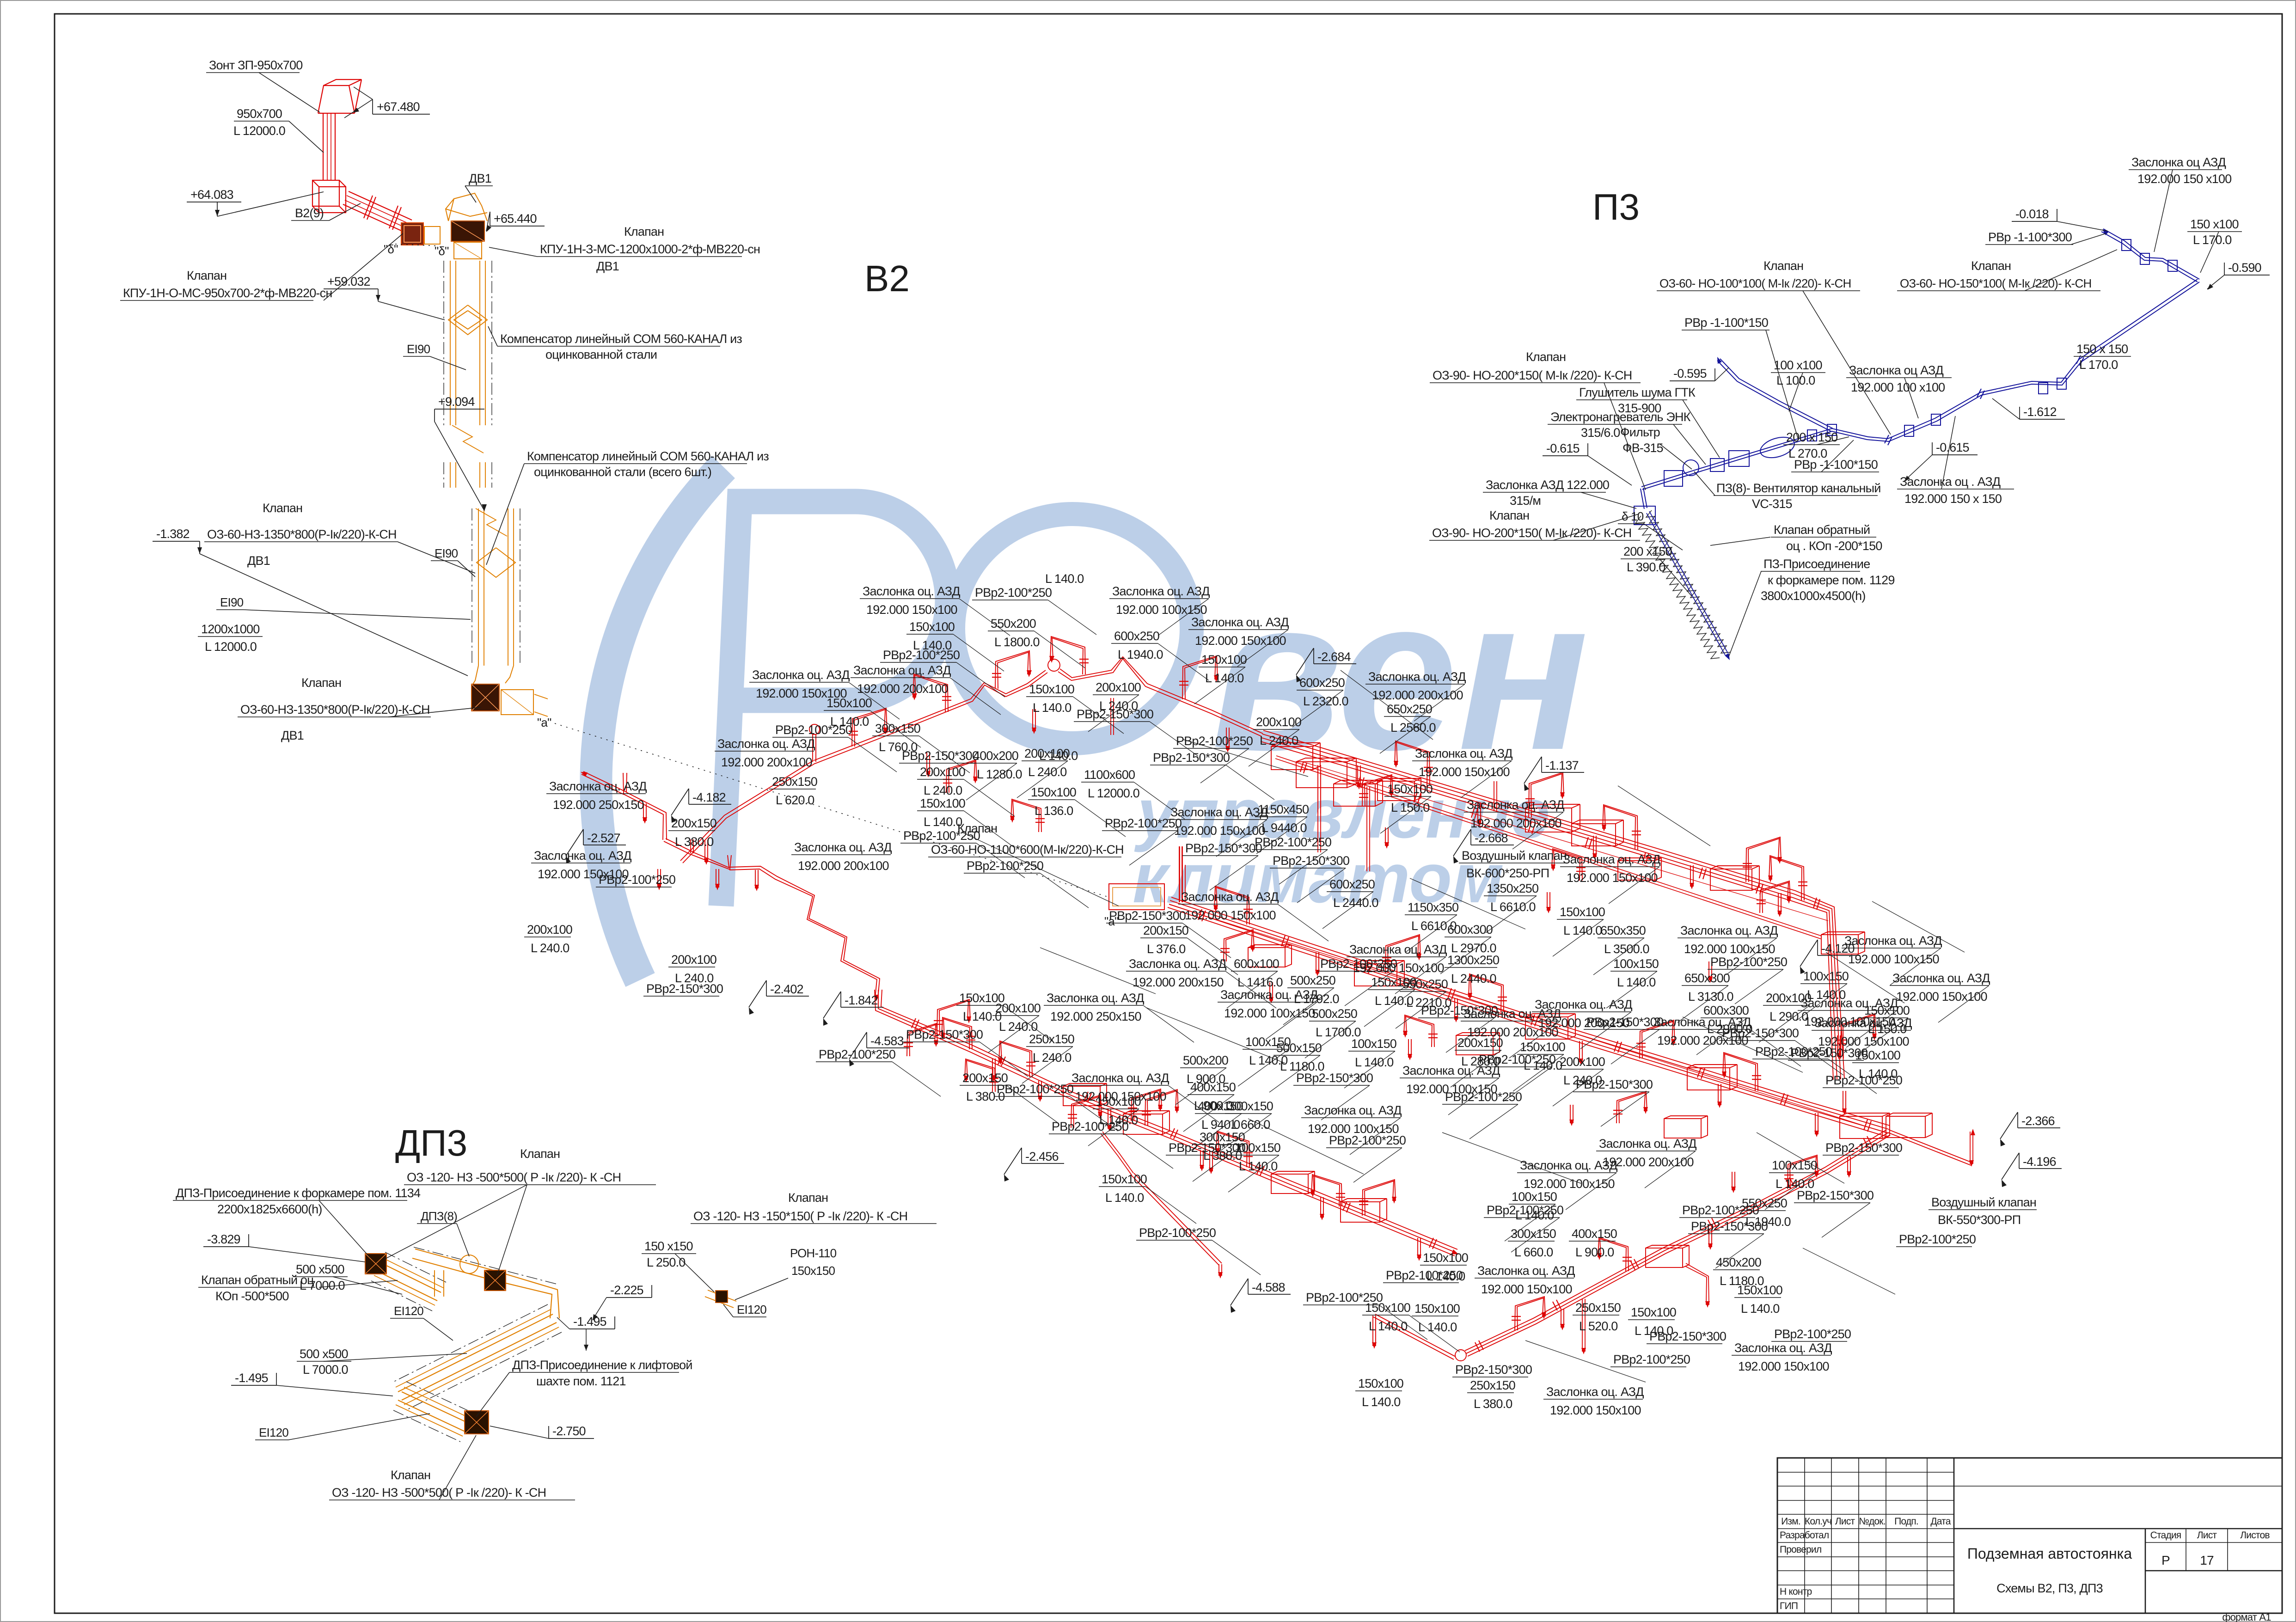 This screenshot has height=1622, width=2296. What do you see at coordinates (1893, 959) in the screenshot?
I see `svg-text: 192.000 100х150` at bounding box center [1893, 959].